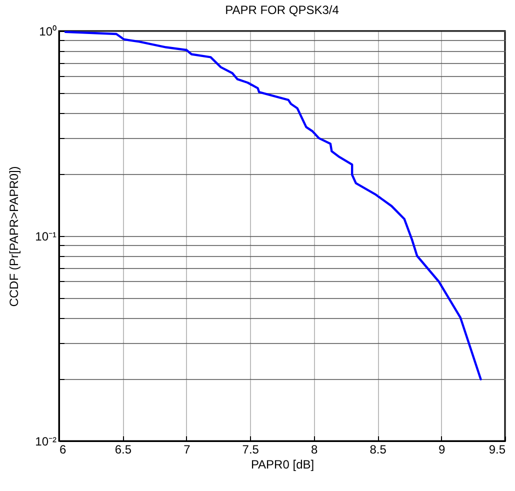  I want to click on x-tick-label: 8.5, so click(378, 449).